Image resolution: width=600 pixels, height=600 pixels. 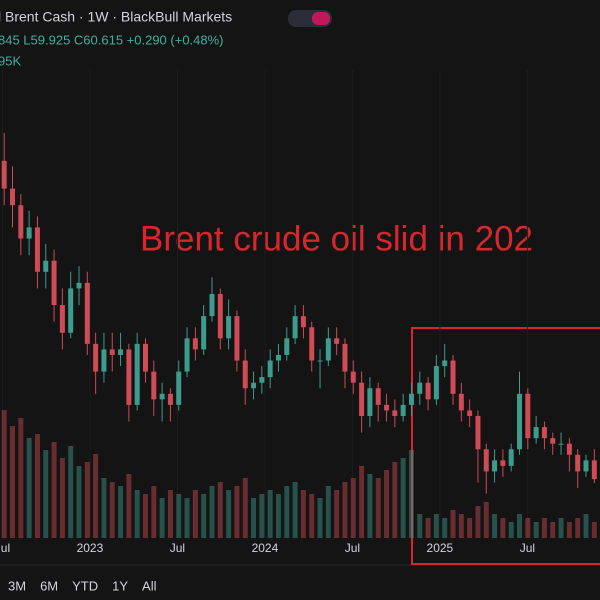 What do you see at coordinates (112, 39) in the screenshot?
I see `ohlc-readout: 845 L59.925 C60.615 +0.290 (+0.48%)` at bounding box center [112, 39].